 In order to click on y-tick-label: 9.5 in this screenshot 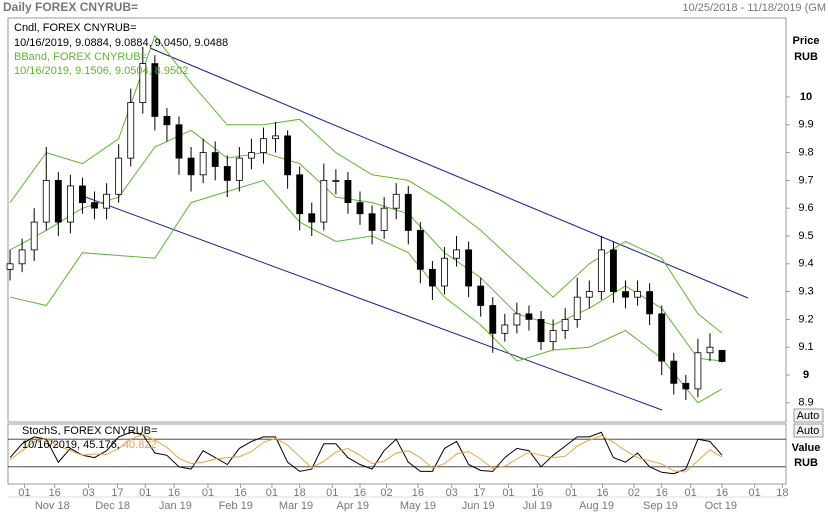, I will do `click(805, 236)`.